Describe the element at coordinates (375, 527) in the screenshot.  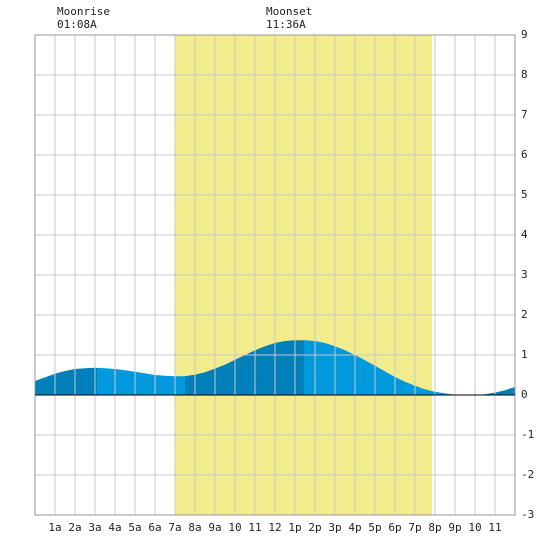
I see `x-tick-label: 5p` at that location.